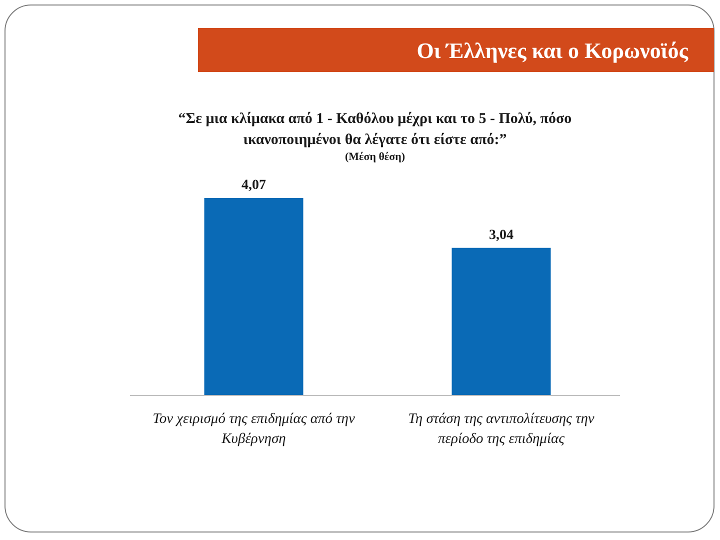 Image resolution: width=720 pixels, height=540 pixels. I want to click on x-tick-label: Τη στάση της αντιπολίτευσης την περίοδο της επιδημίας, so click(501, 429).